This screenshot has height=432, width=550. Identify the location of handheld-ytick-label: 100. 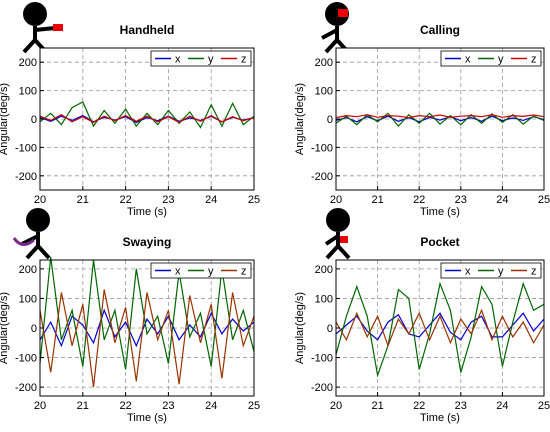
(28, 92).